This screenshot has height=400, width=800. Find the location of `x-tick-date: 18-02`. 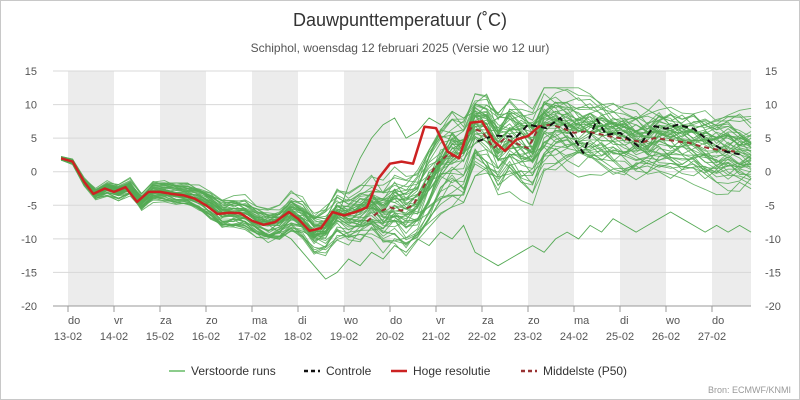

x-tick-date: 18-02 is located at coordinates (298, 337).